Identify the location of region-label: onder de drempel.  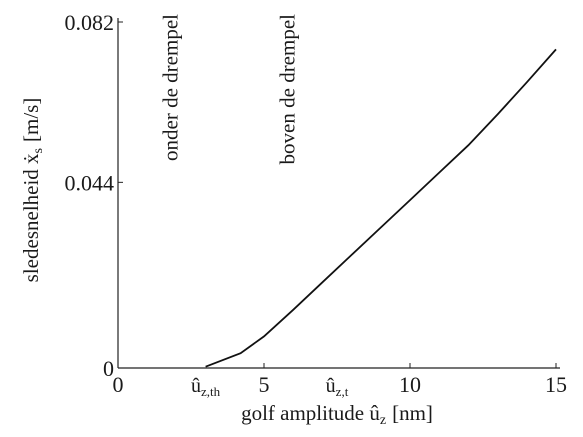
(171, 87).